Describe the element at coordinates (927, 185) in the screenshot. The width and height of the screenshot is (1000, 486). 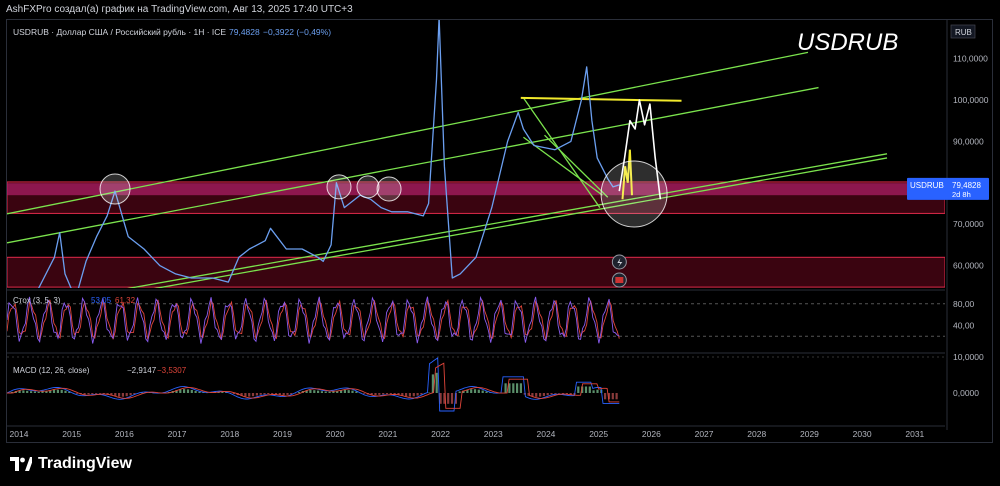
I see `price-tag-symbol: USDRUB` at that location.